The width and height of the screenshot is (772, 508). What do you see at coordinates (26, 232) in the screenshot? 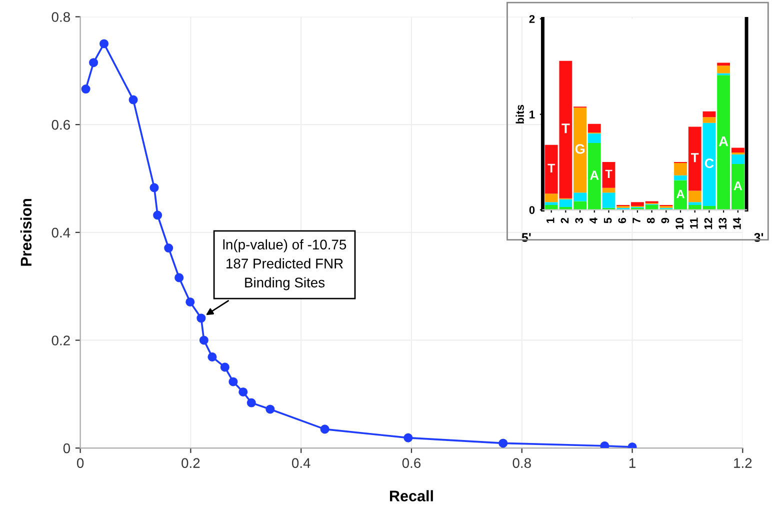
I see `y-axis-title: Precision` at bounding box center [26, 232].